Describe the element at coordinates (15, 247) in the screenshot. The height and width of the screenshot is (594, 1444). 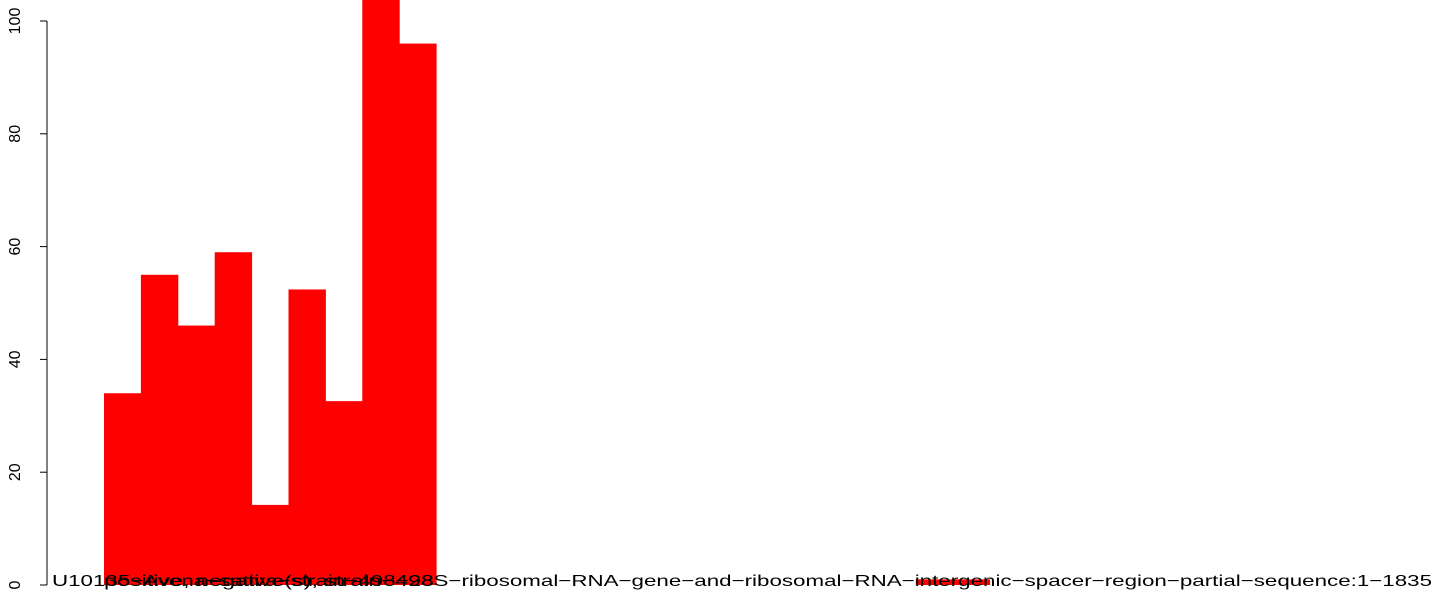
I see `y-tick-label: 60` at that location.